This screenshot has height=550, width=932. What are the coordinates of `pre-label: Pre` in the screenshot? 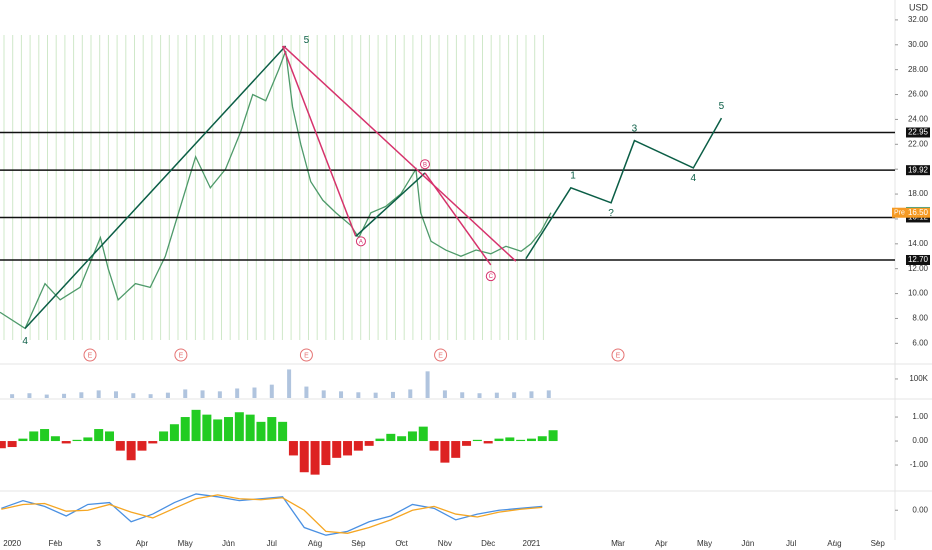 It's located at (899, 213).